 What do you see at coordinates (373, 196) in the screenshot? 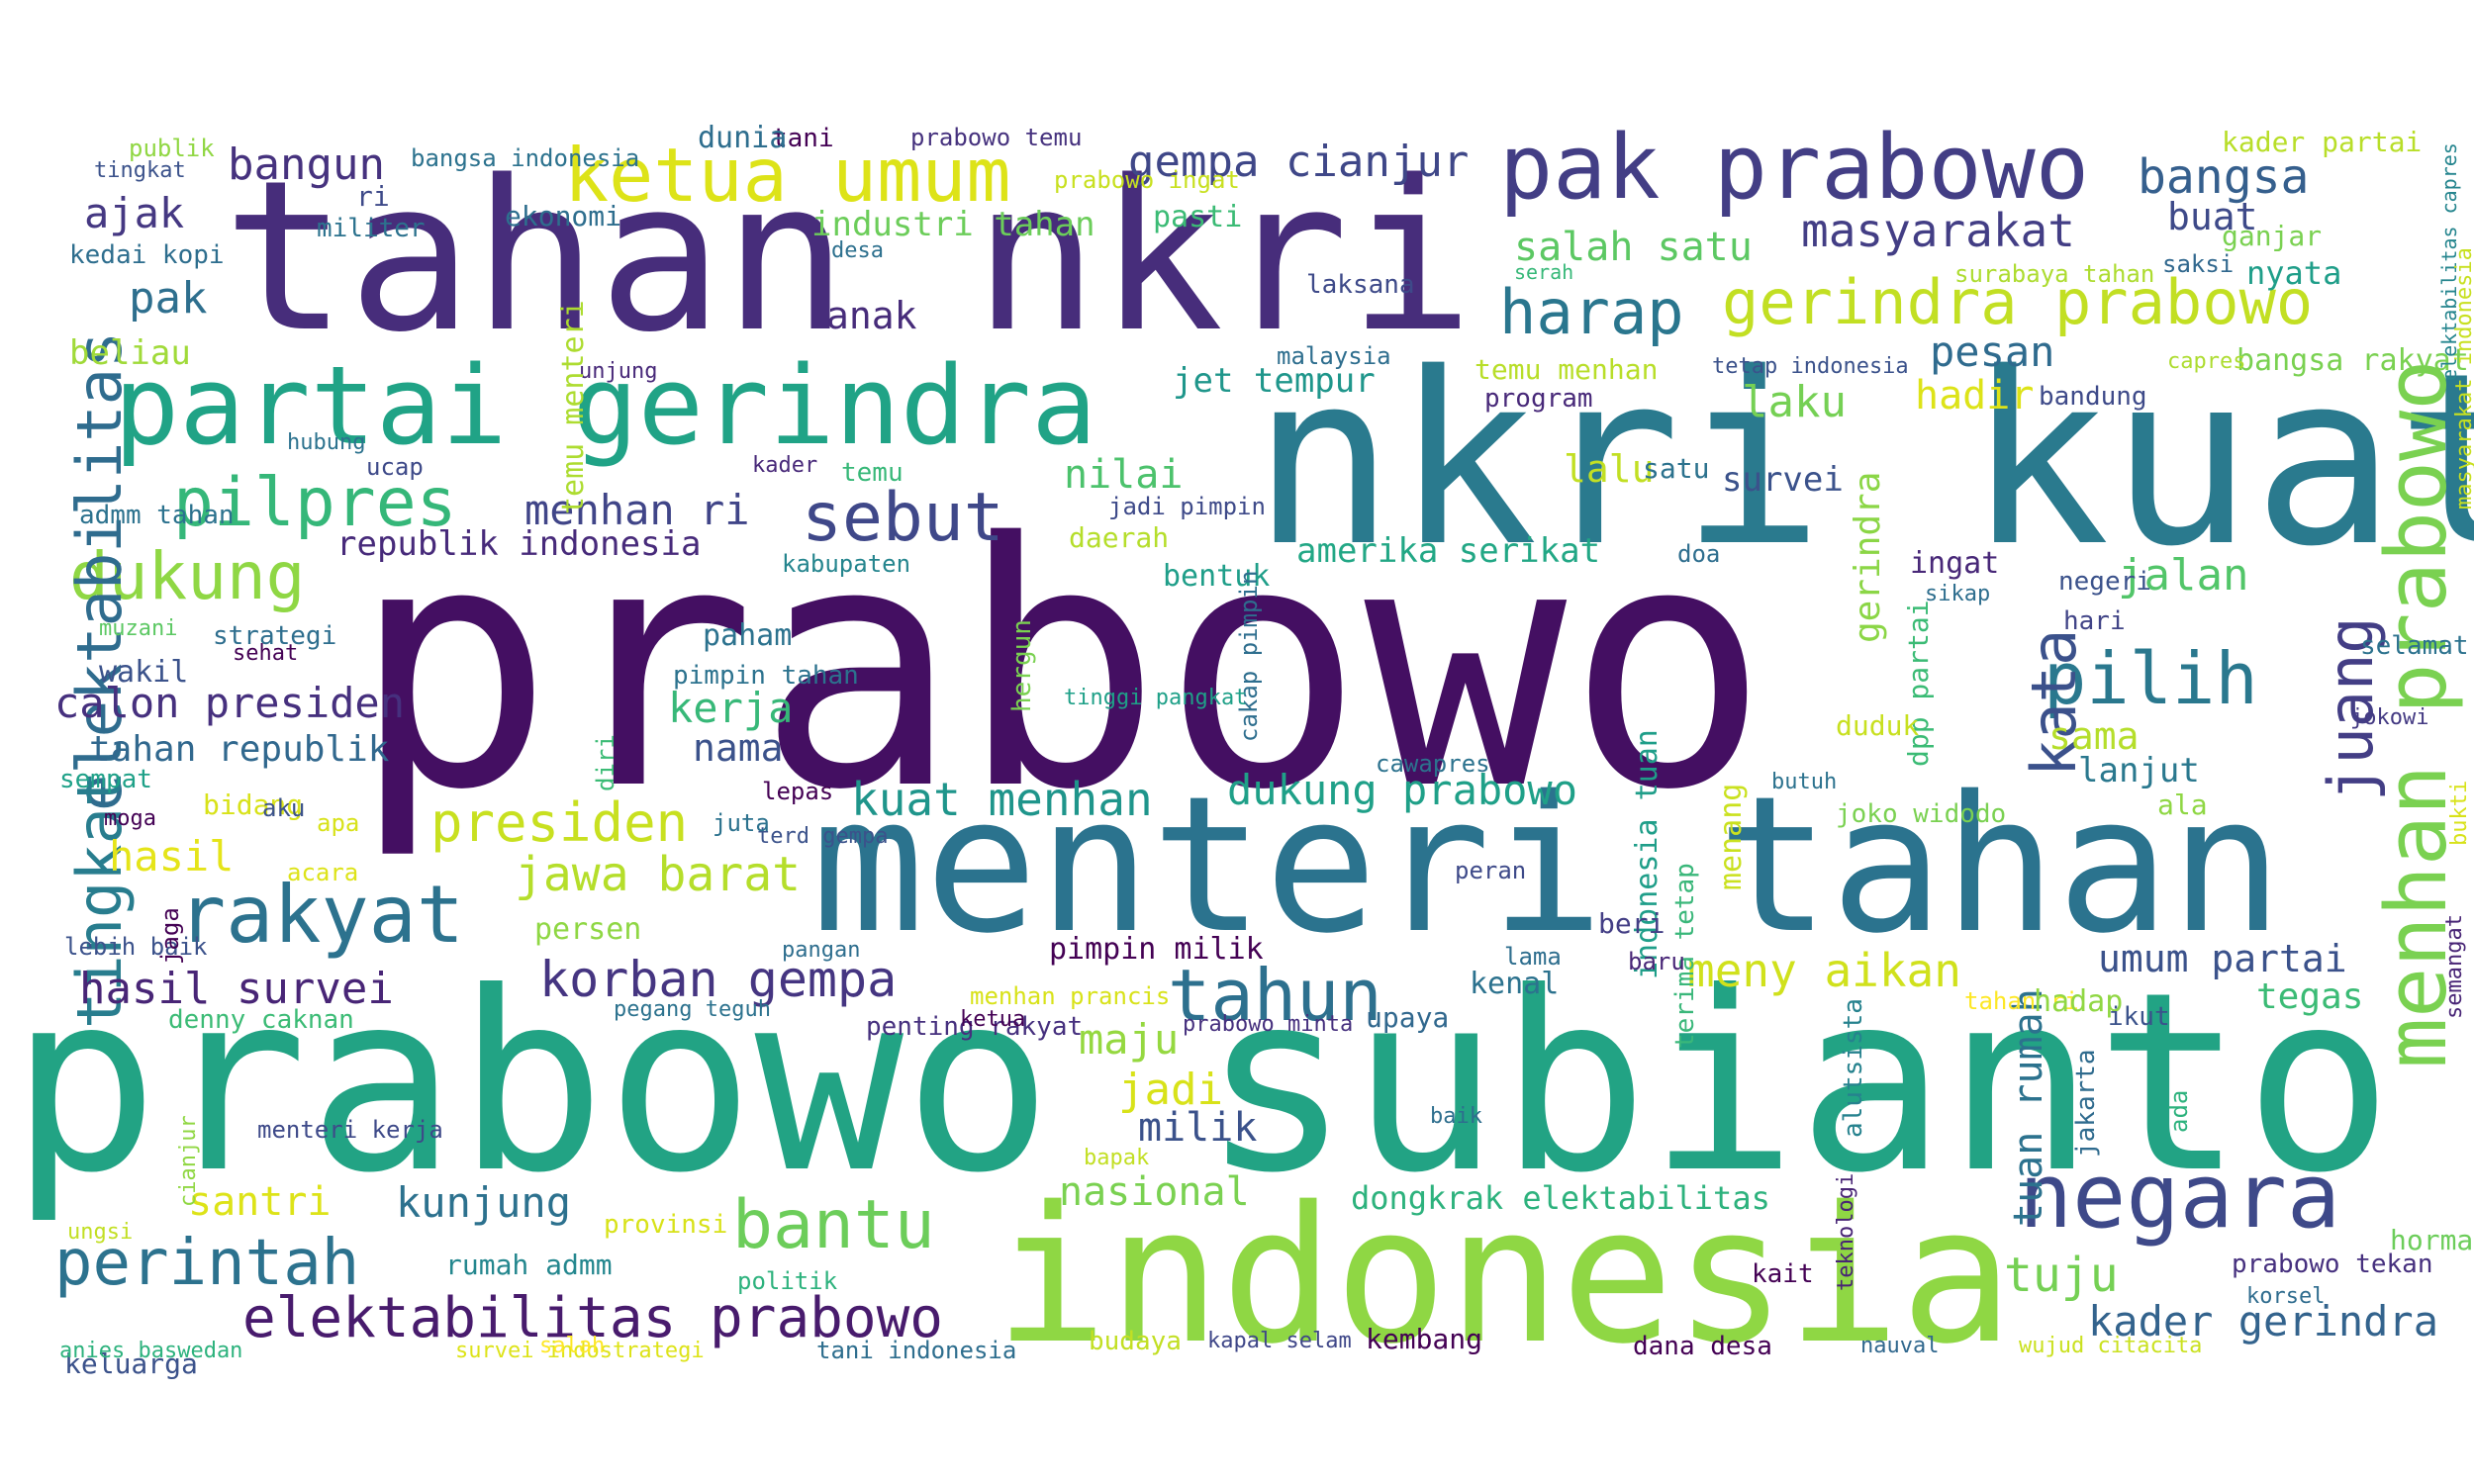
I see `word-ri: ri` at bounding box center [373, 196].